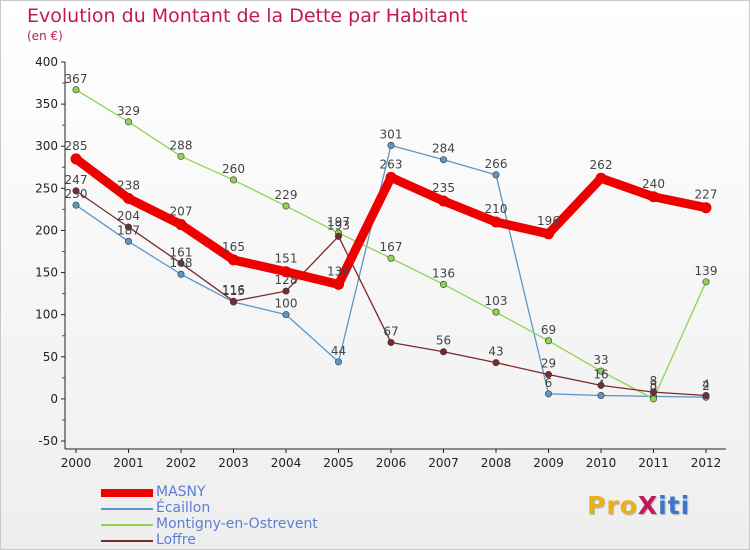  Describe the element at coordinates (548, 221) in the screenshot. I see `data-label: 196` at that location.